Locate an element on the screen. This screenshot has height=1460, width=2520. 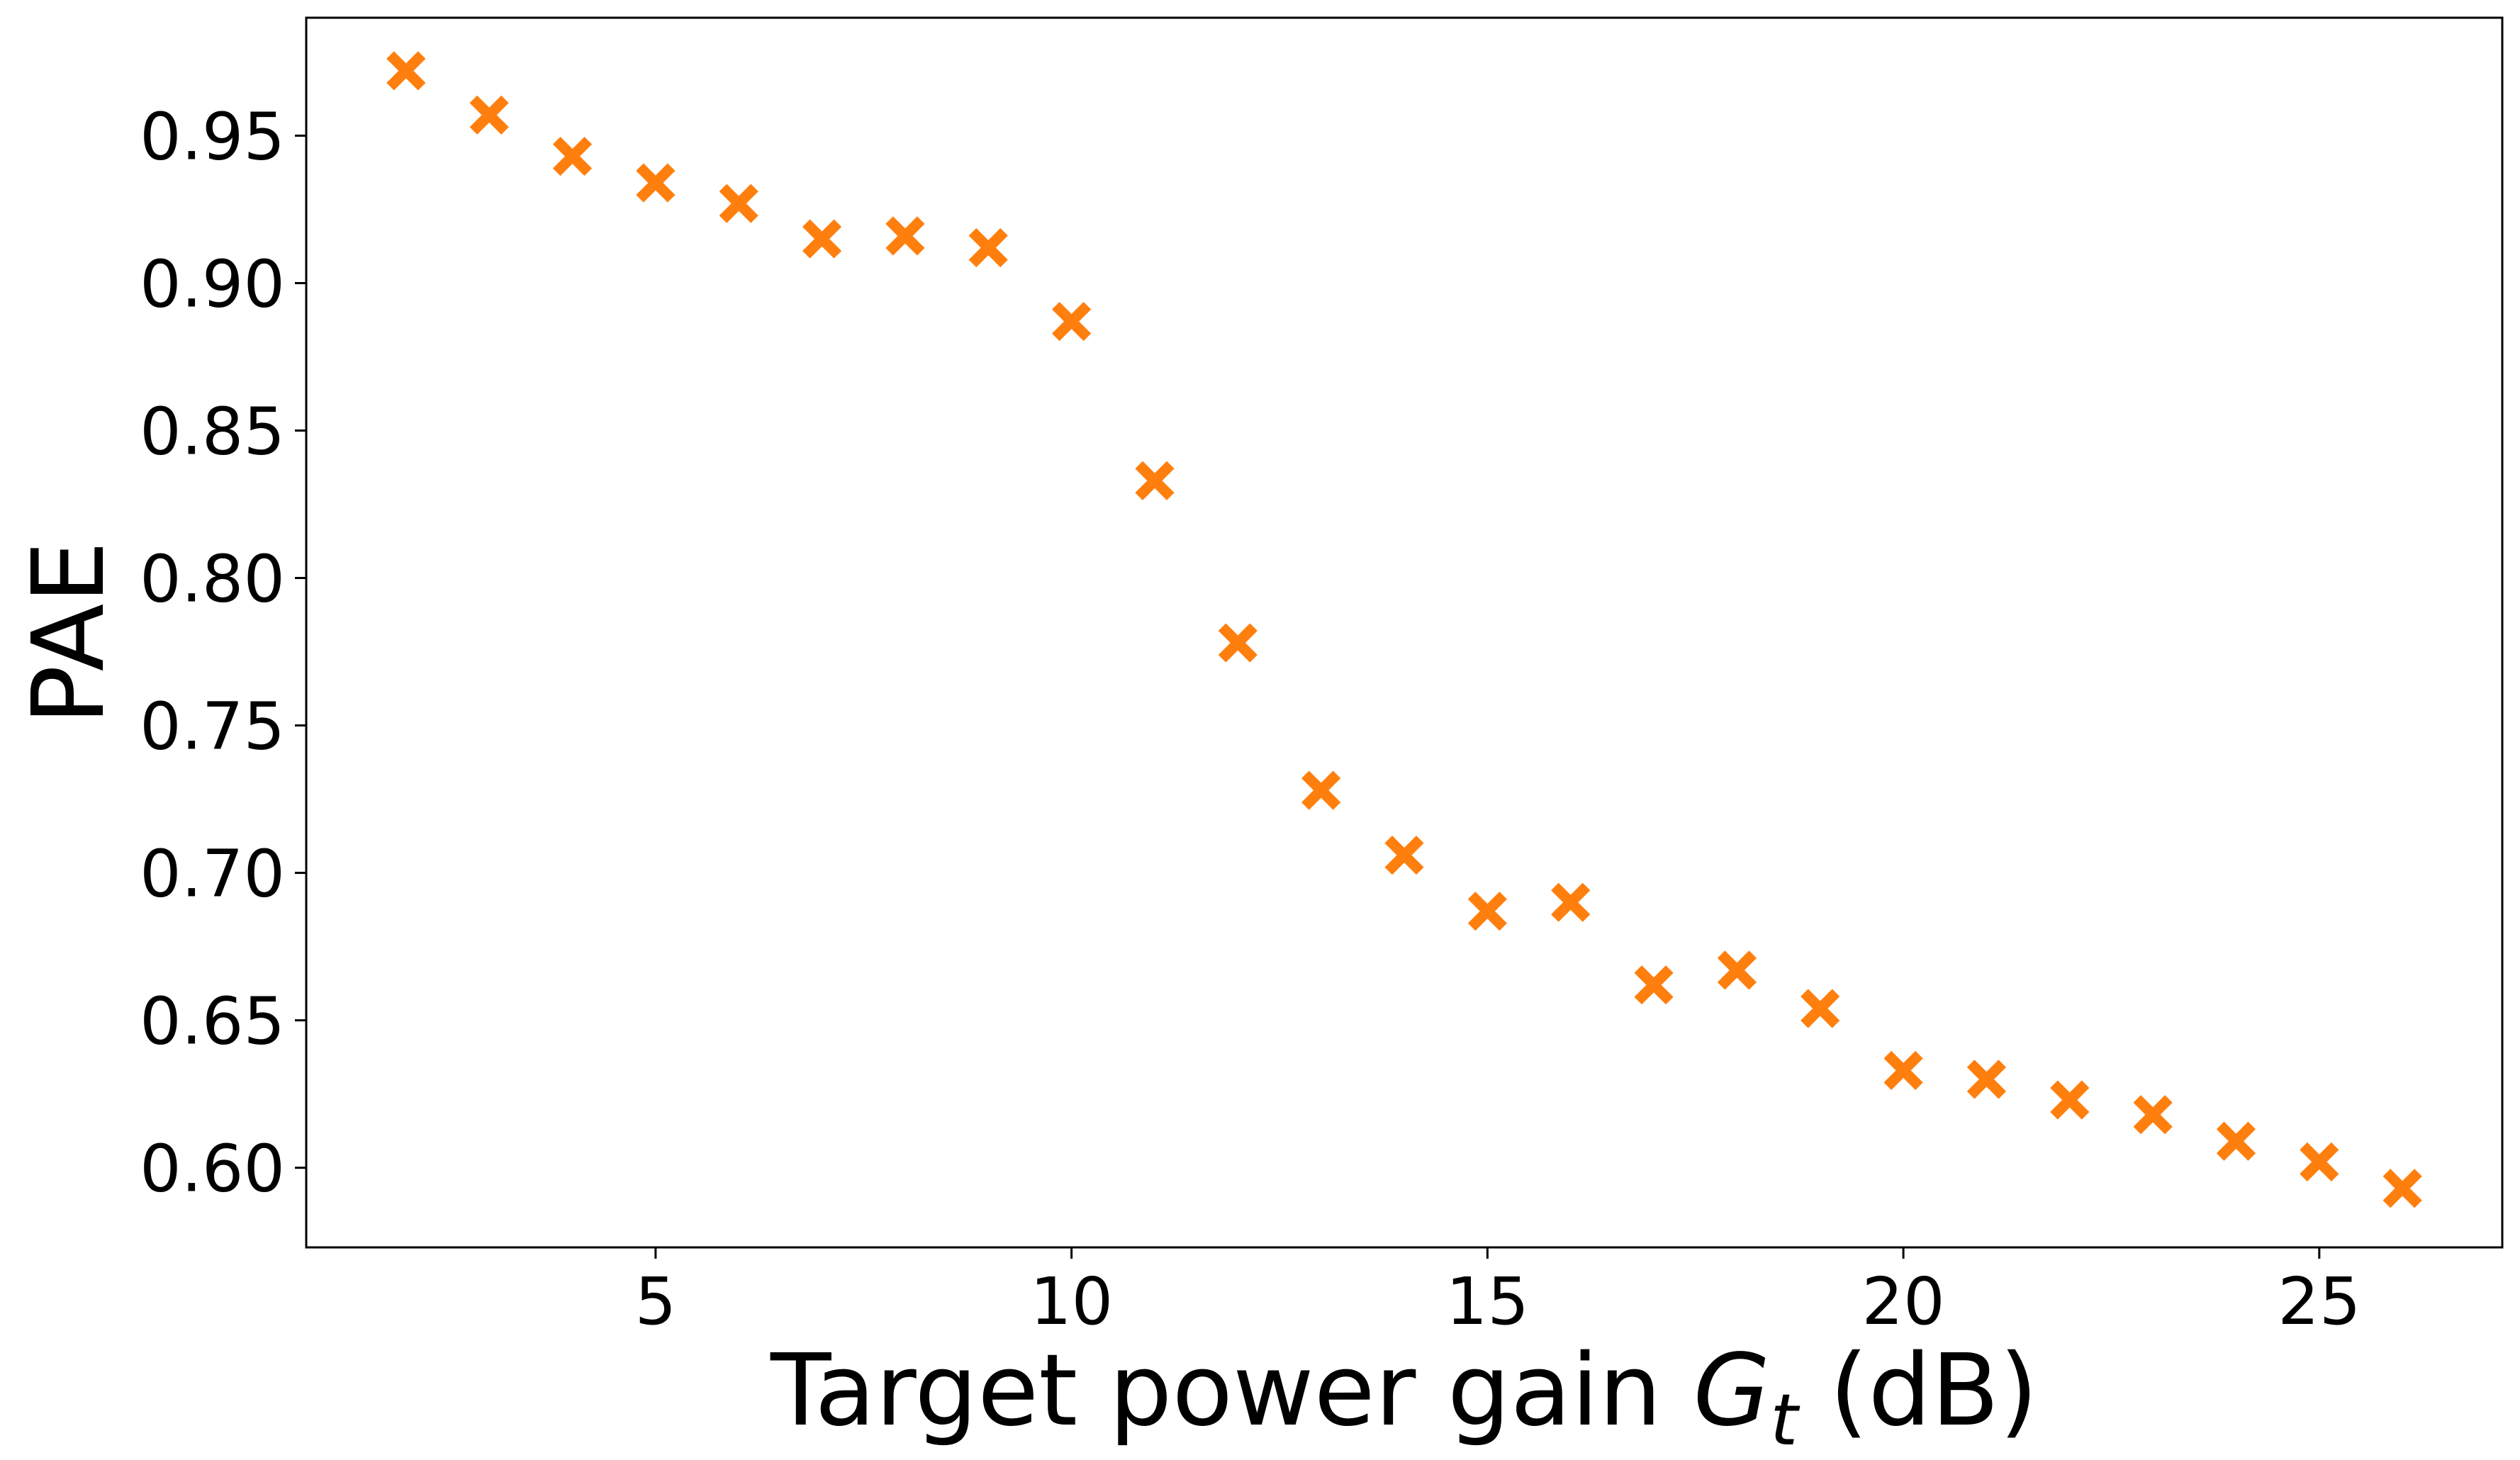
y-tick-label: 0.65 is located at coordinates (212, 1022).